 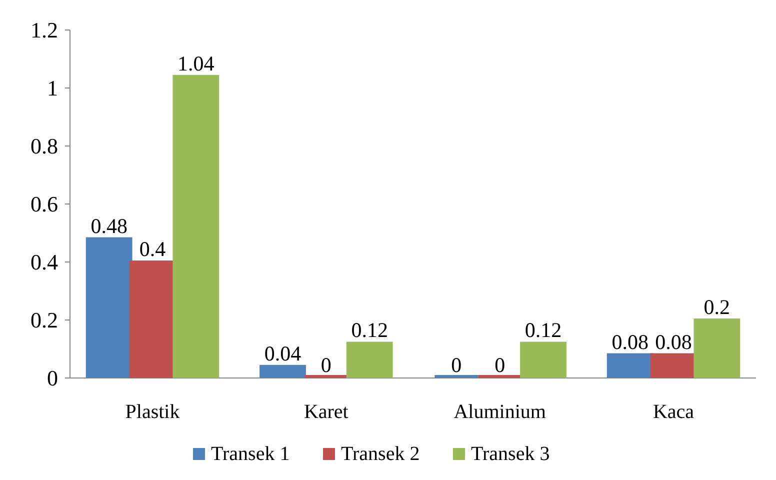 What do you see at coordinates (673, 412) in the screenshot?
I see `x-tick-label: Kaca` at bounding box center [673, 412].